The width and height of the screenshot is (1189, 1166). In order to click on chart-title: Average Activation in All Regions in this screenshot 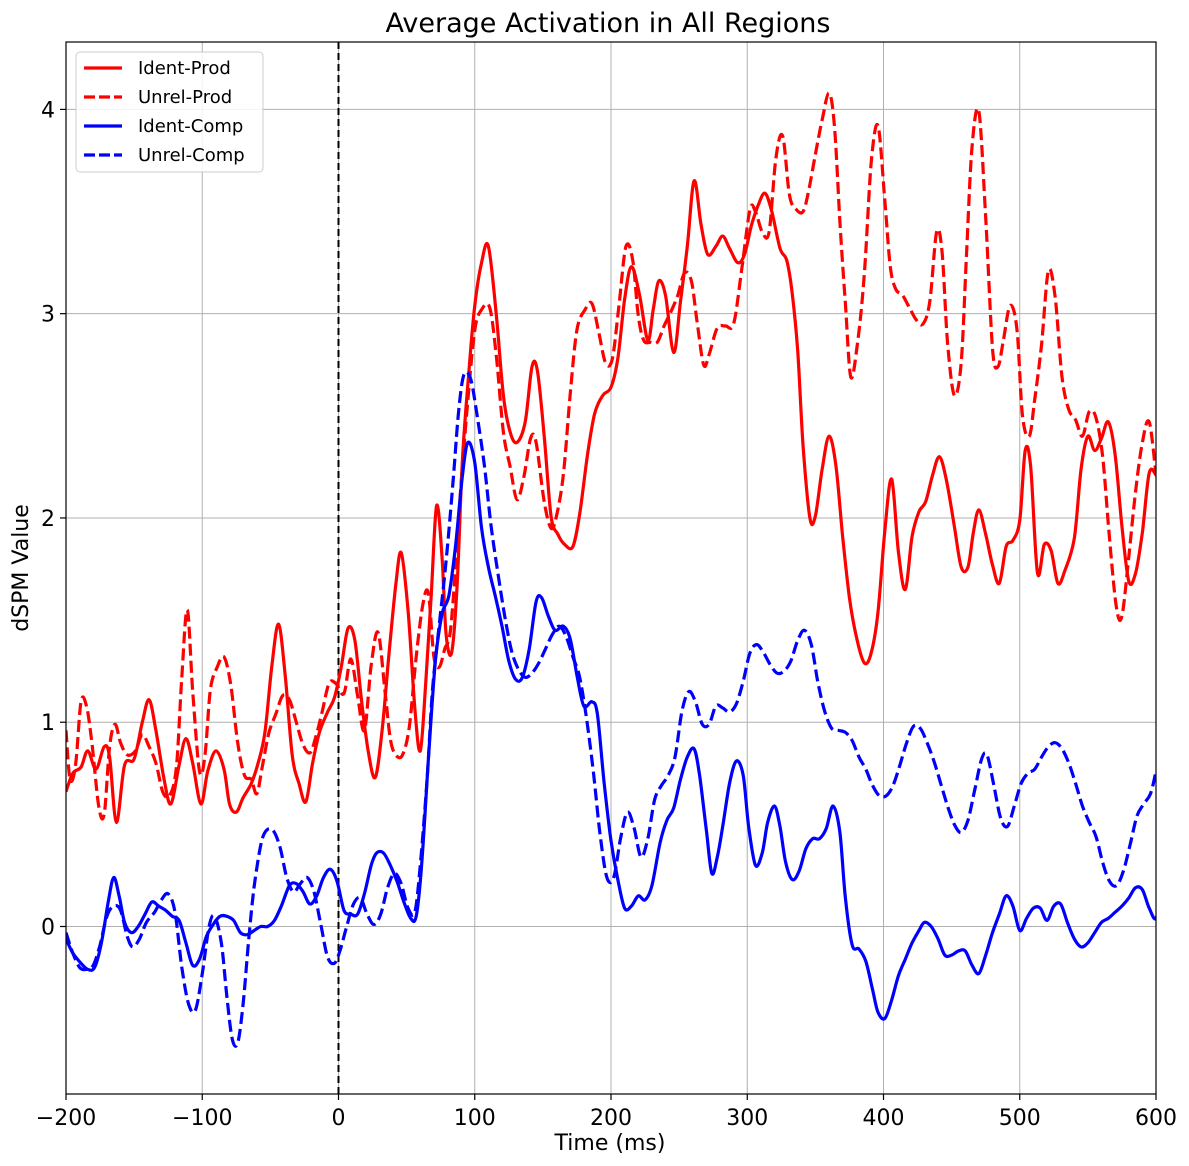, I will do `click(608, 23)`.